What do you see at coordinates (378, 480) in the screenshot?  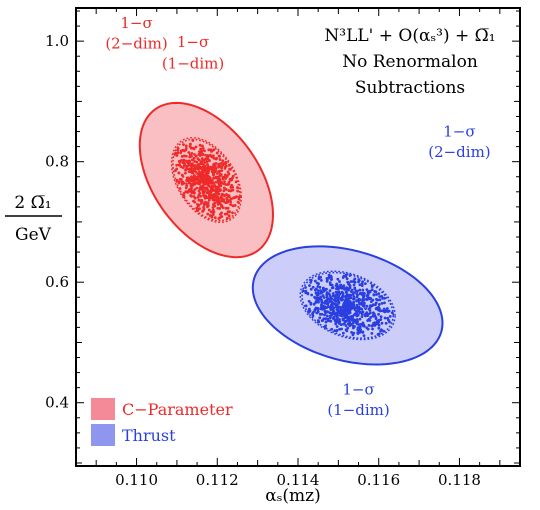 I see `x-tick-label: 0.116` at bounding box center [378, 480].